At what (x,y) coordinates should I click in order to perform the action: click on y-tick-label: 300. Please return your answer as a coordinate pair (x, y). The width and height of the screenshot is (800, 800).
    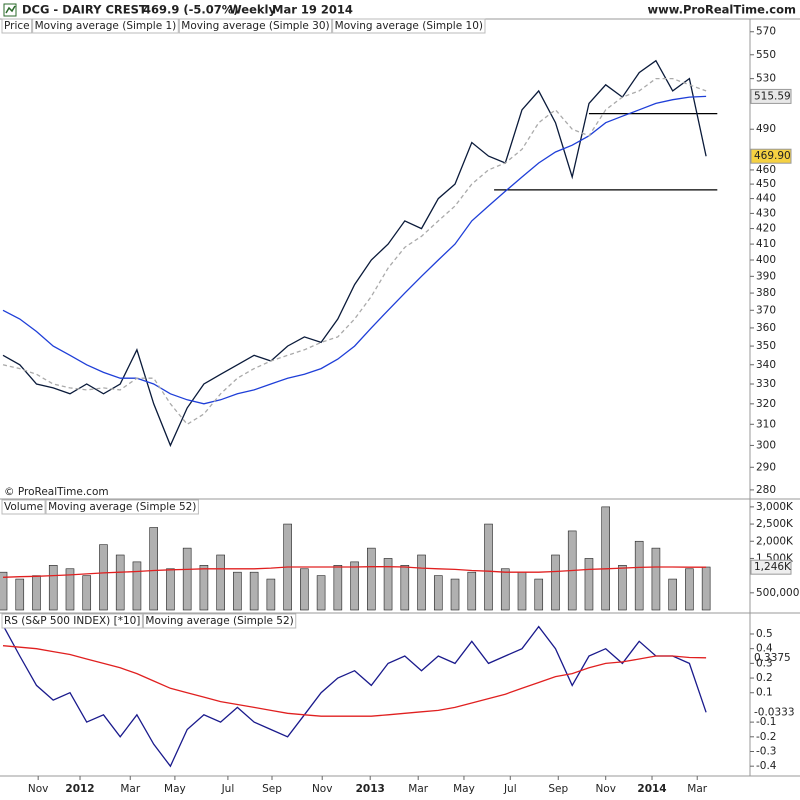
    Looking at the image, I should click on (766, 445).